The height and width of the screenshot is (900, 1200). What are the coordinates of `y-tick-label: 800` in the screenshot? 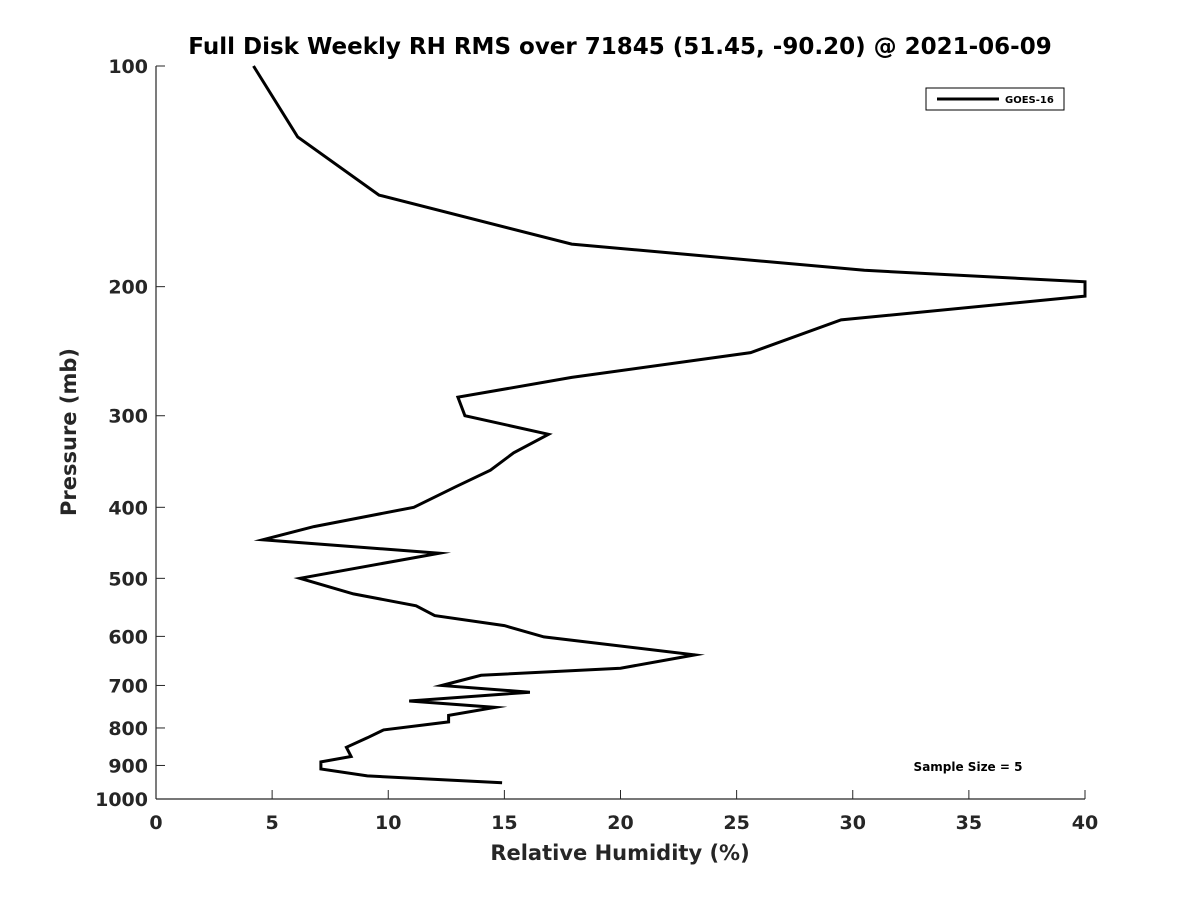 It's located at (128, 729).